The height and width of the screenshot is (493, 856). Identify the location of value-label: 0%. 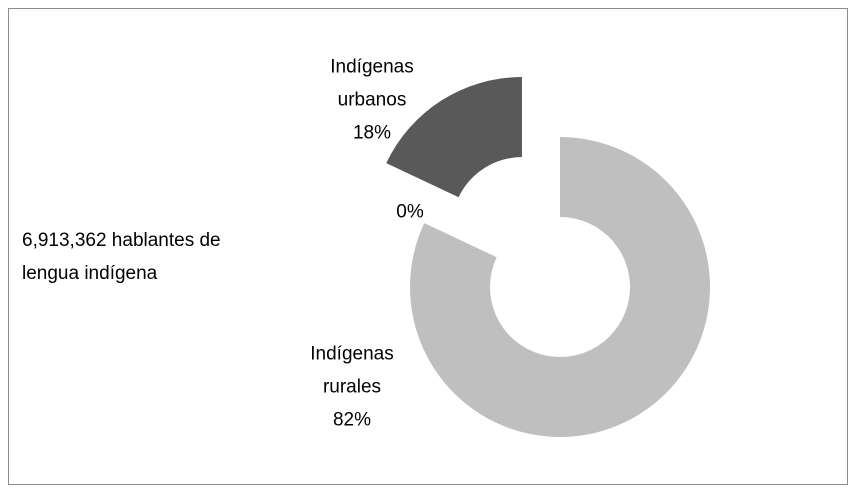
(410, 212).